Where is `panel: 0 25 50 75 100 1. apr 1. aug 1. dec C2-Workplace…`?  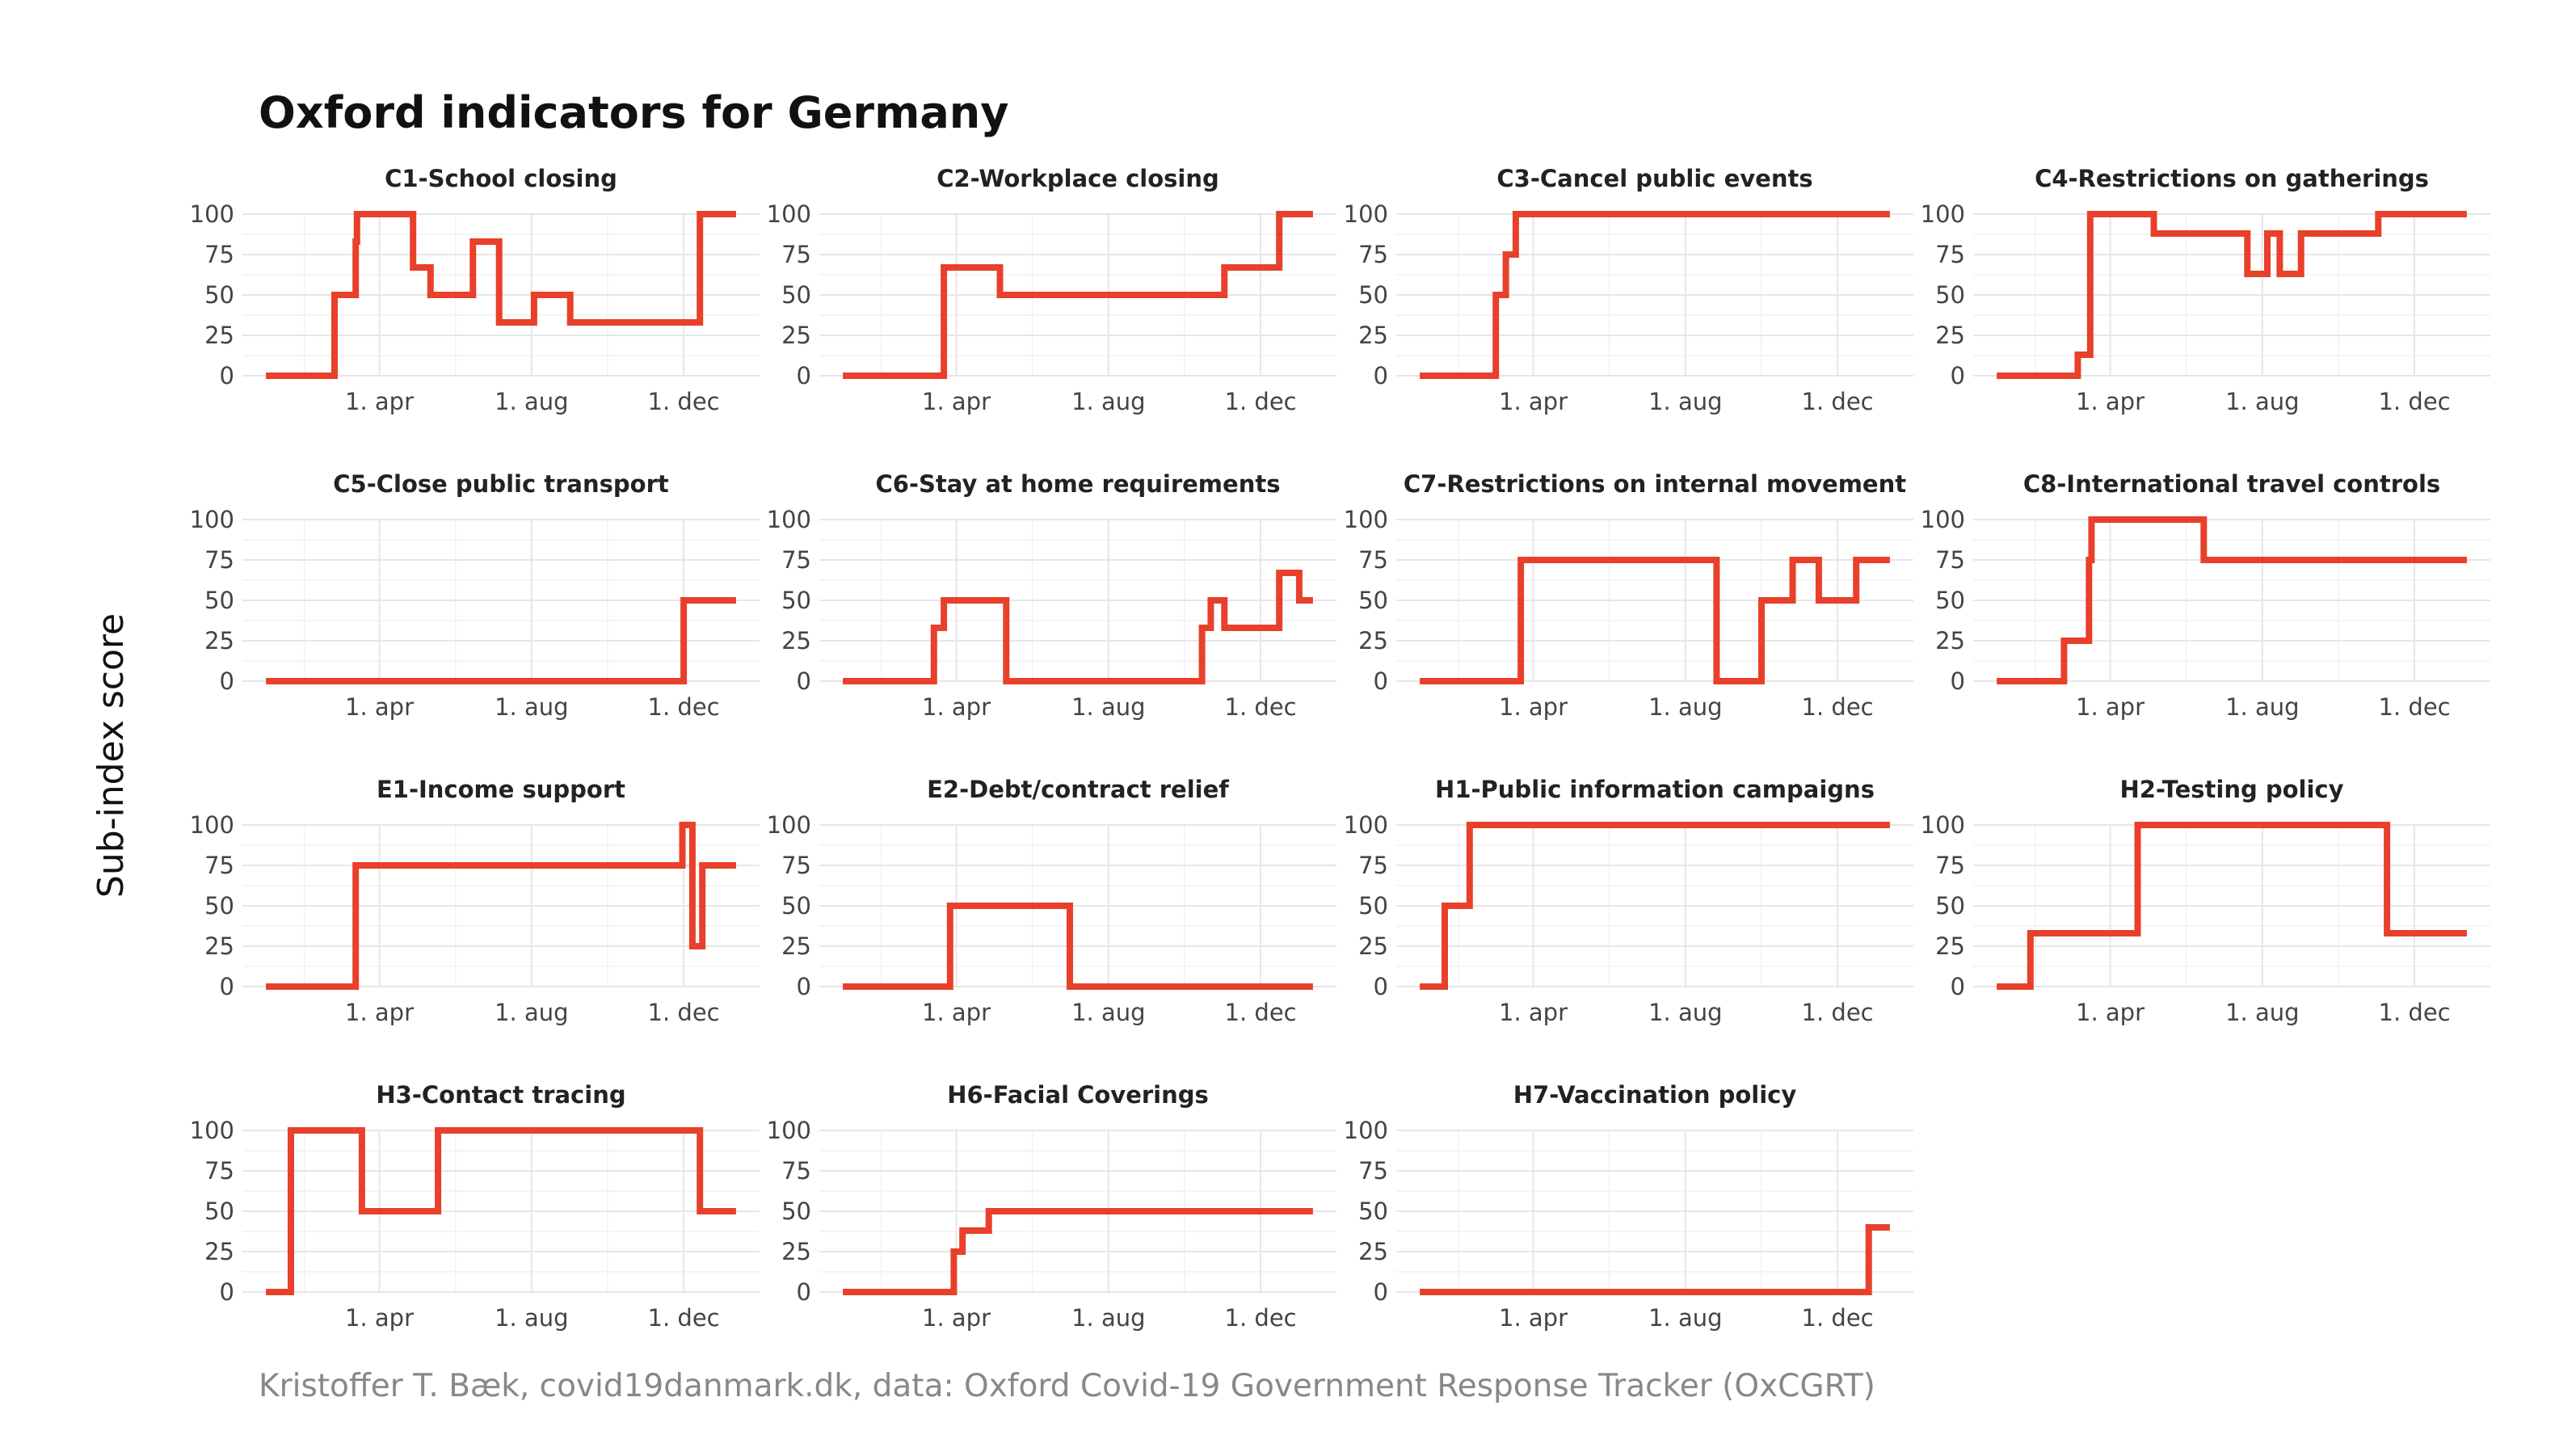
panel: 0 25 50 75 100 1. apr 1. aug 1. dec C2-Workplace… is located at coordinates (1051, 290).